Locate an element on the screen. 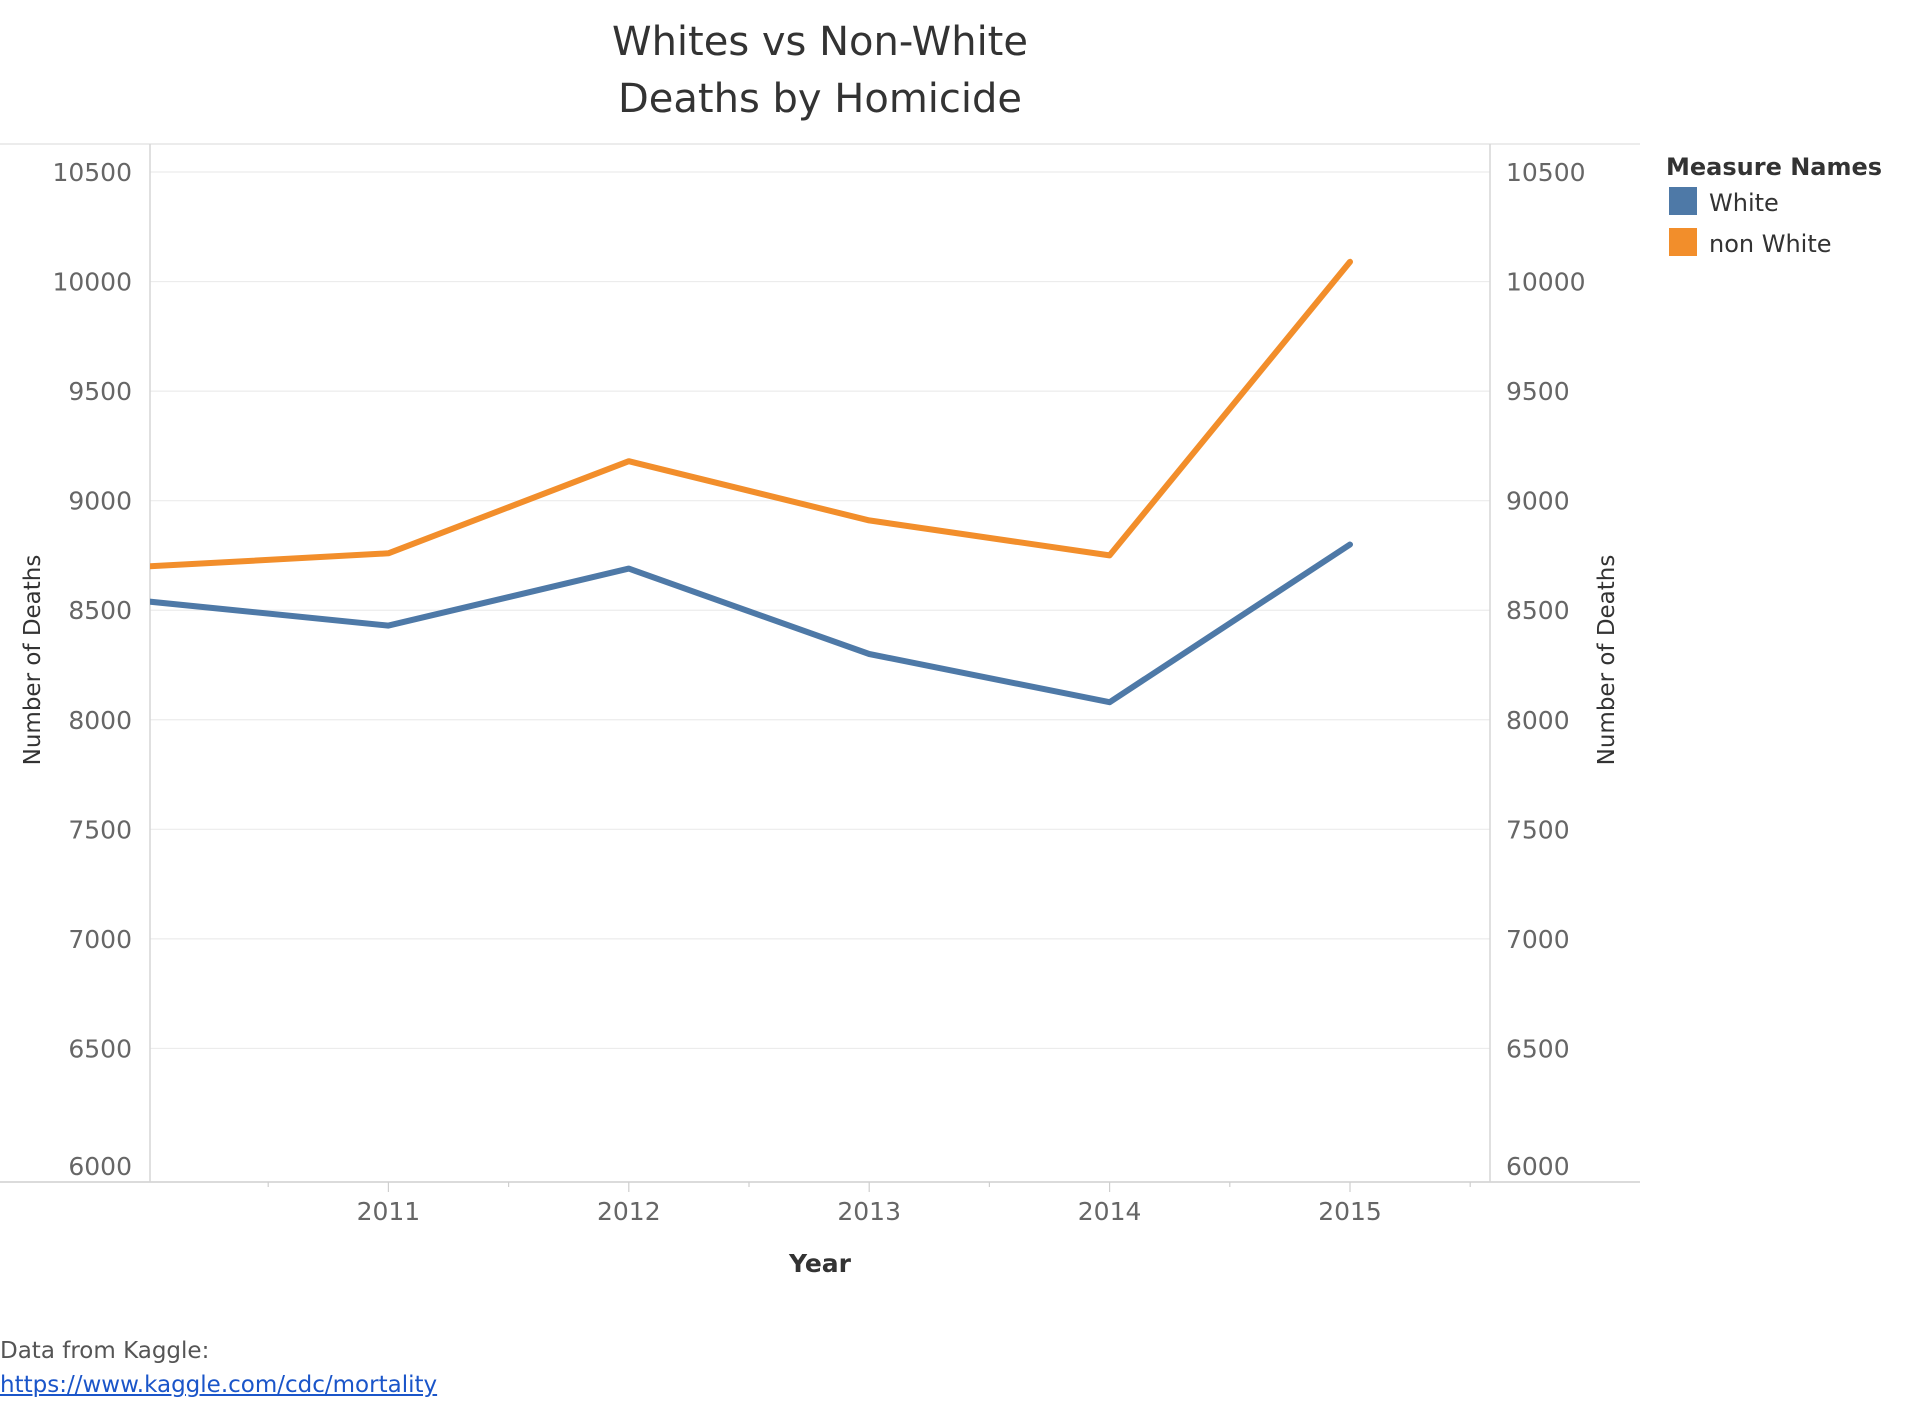 The width and height of the screenshot is (1916, 1402). y-tick-label-left: 10000 is located at coordinates (92, 282).